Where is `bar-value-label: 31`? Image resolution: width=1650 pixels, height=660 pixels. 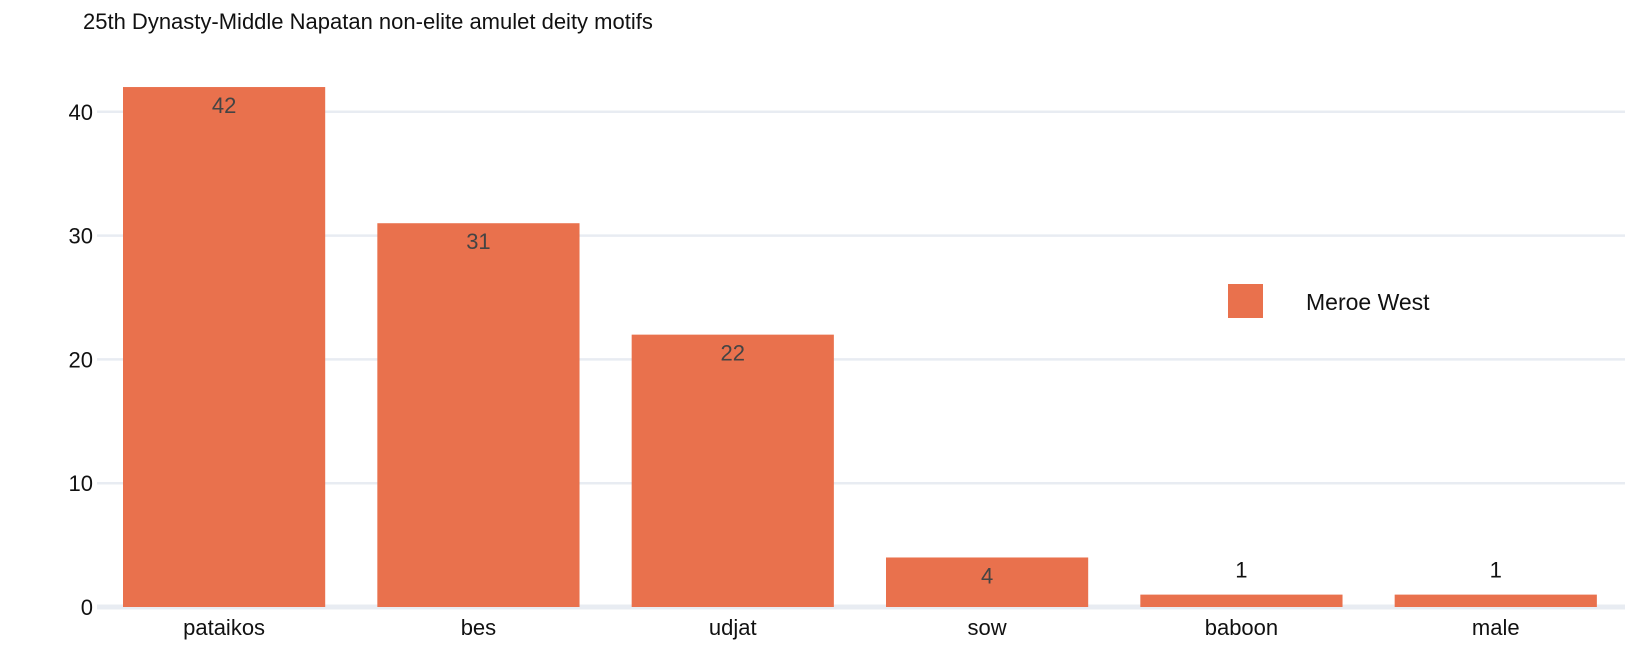
bar-value-label: 31 is located at coordinates (478, 241).